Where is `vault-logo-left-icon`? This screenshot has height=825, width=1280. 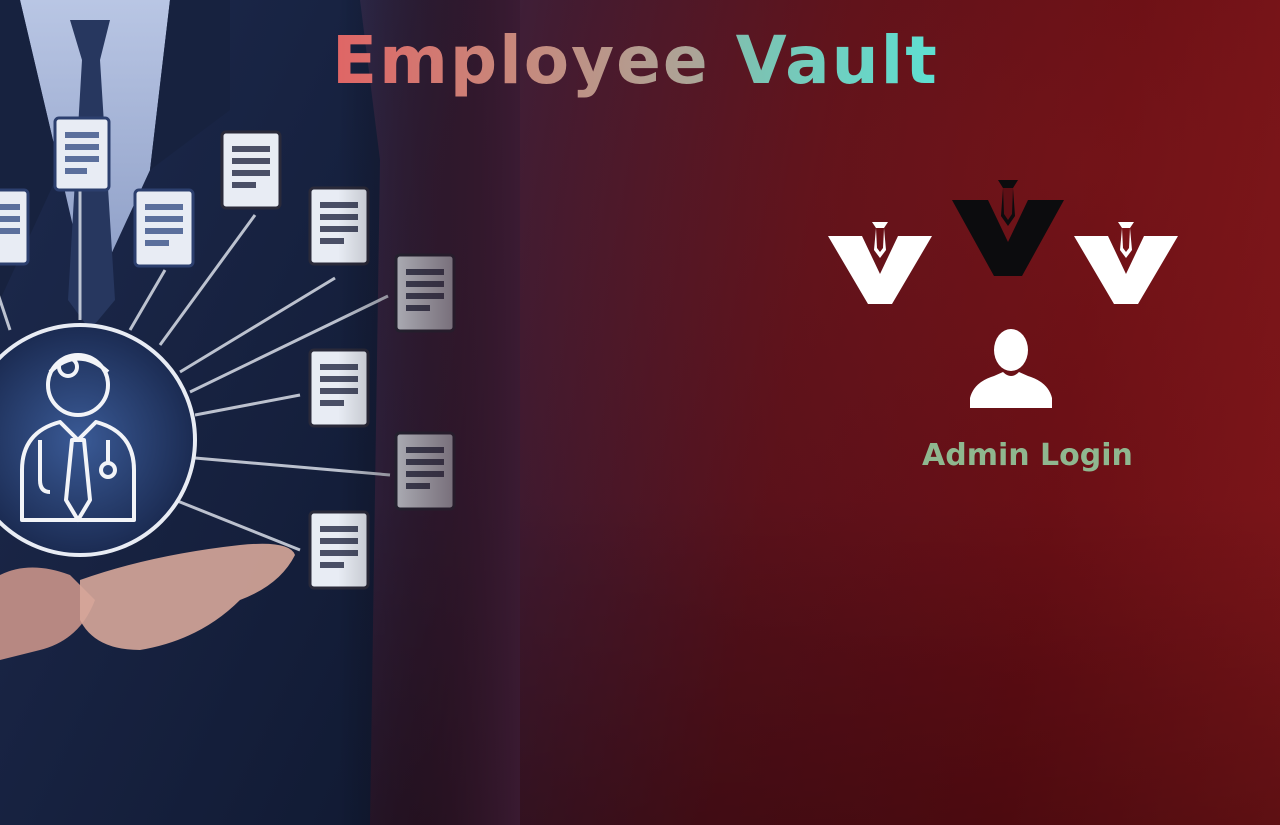 vault-logo-left-icon is located at coordinates (880, 263).